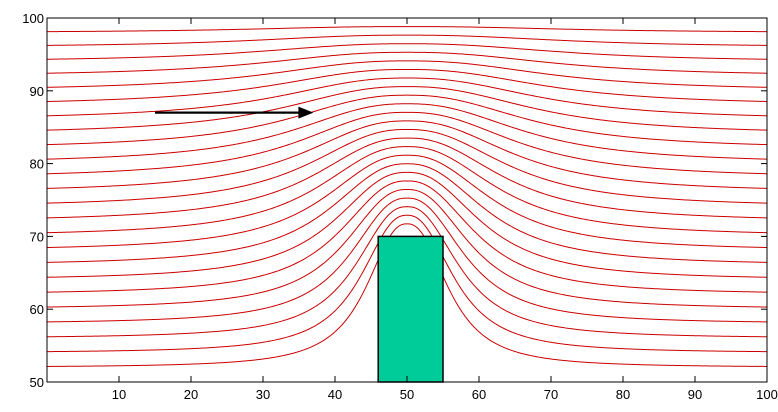  What do you see at coordinates (695, 394) in the screenshot?
I see `x-tick-label-90: 90` at bounding box center [695, 394].